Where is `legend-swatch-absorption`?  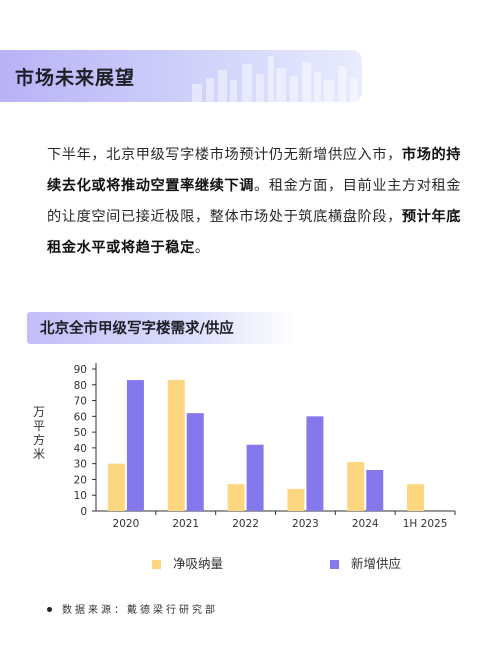 legend-swatch-absorption is located at coordinates (156, 564).